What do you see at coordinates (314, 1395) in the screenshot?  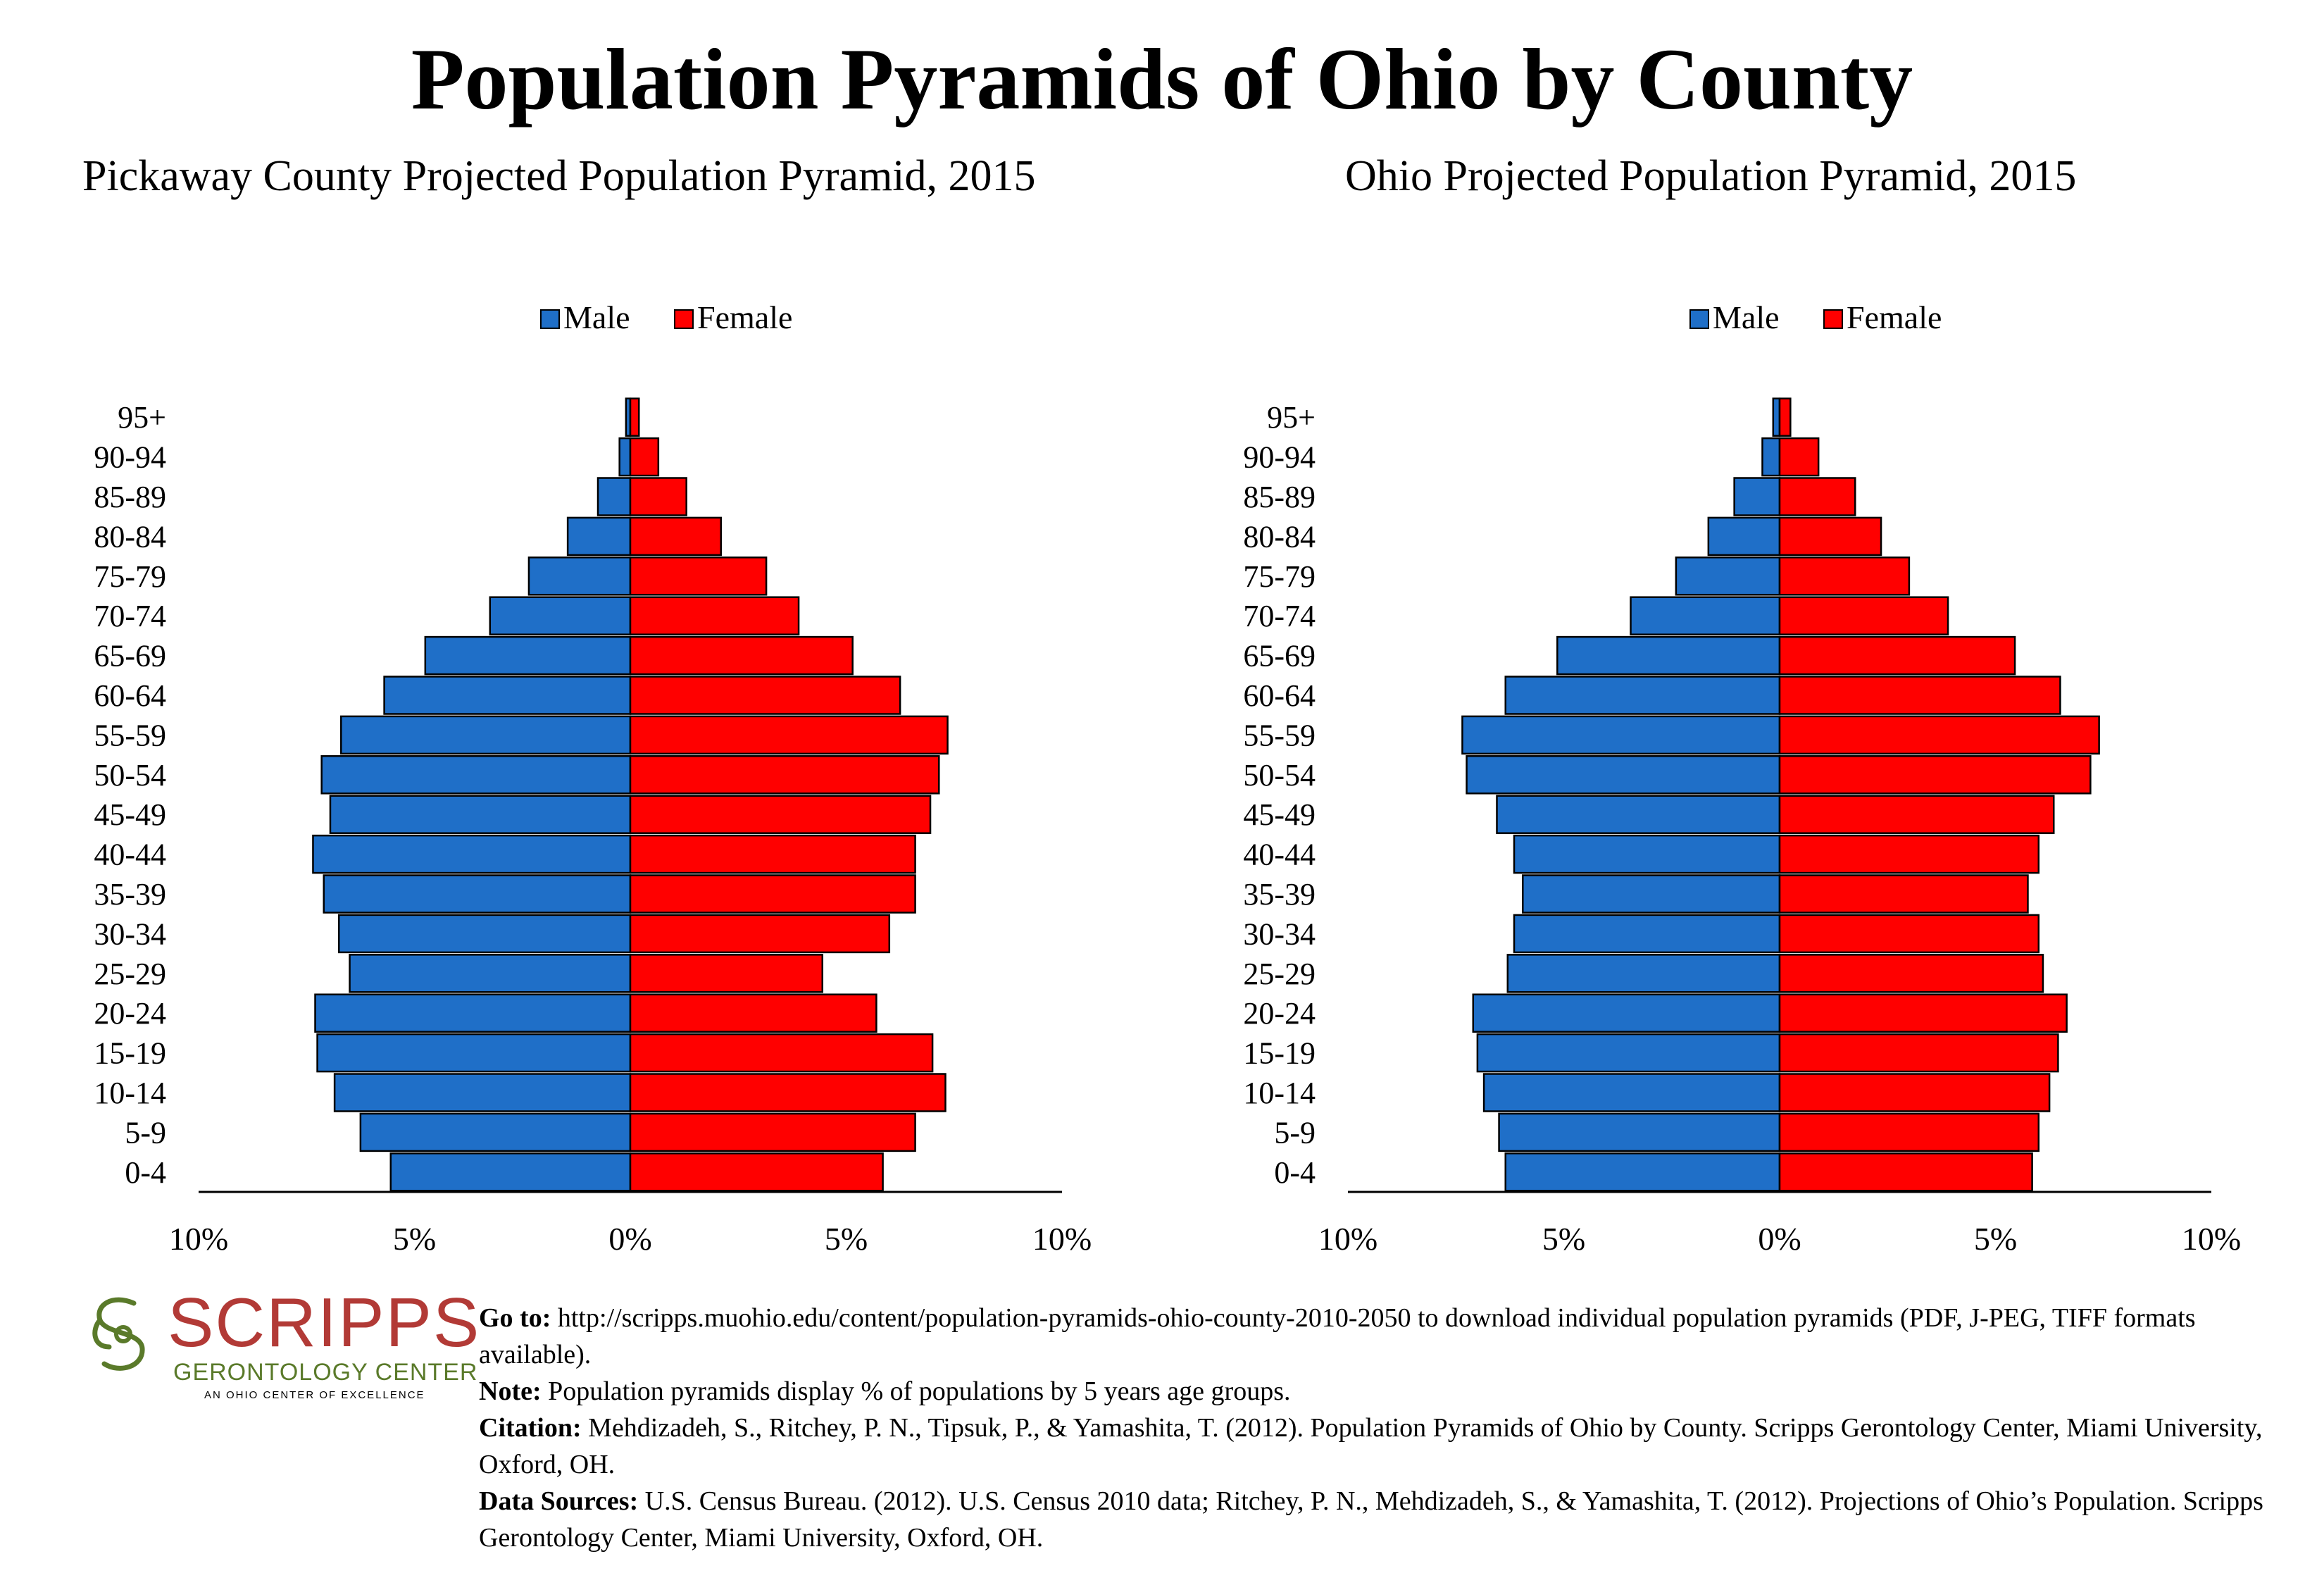 I see `logo-tagline: AN OHIO CENTER OF EXCELLENCE` at bounding box center [314, 1395].